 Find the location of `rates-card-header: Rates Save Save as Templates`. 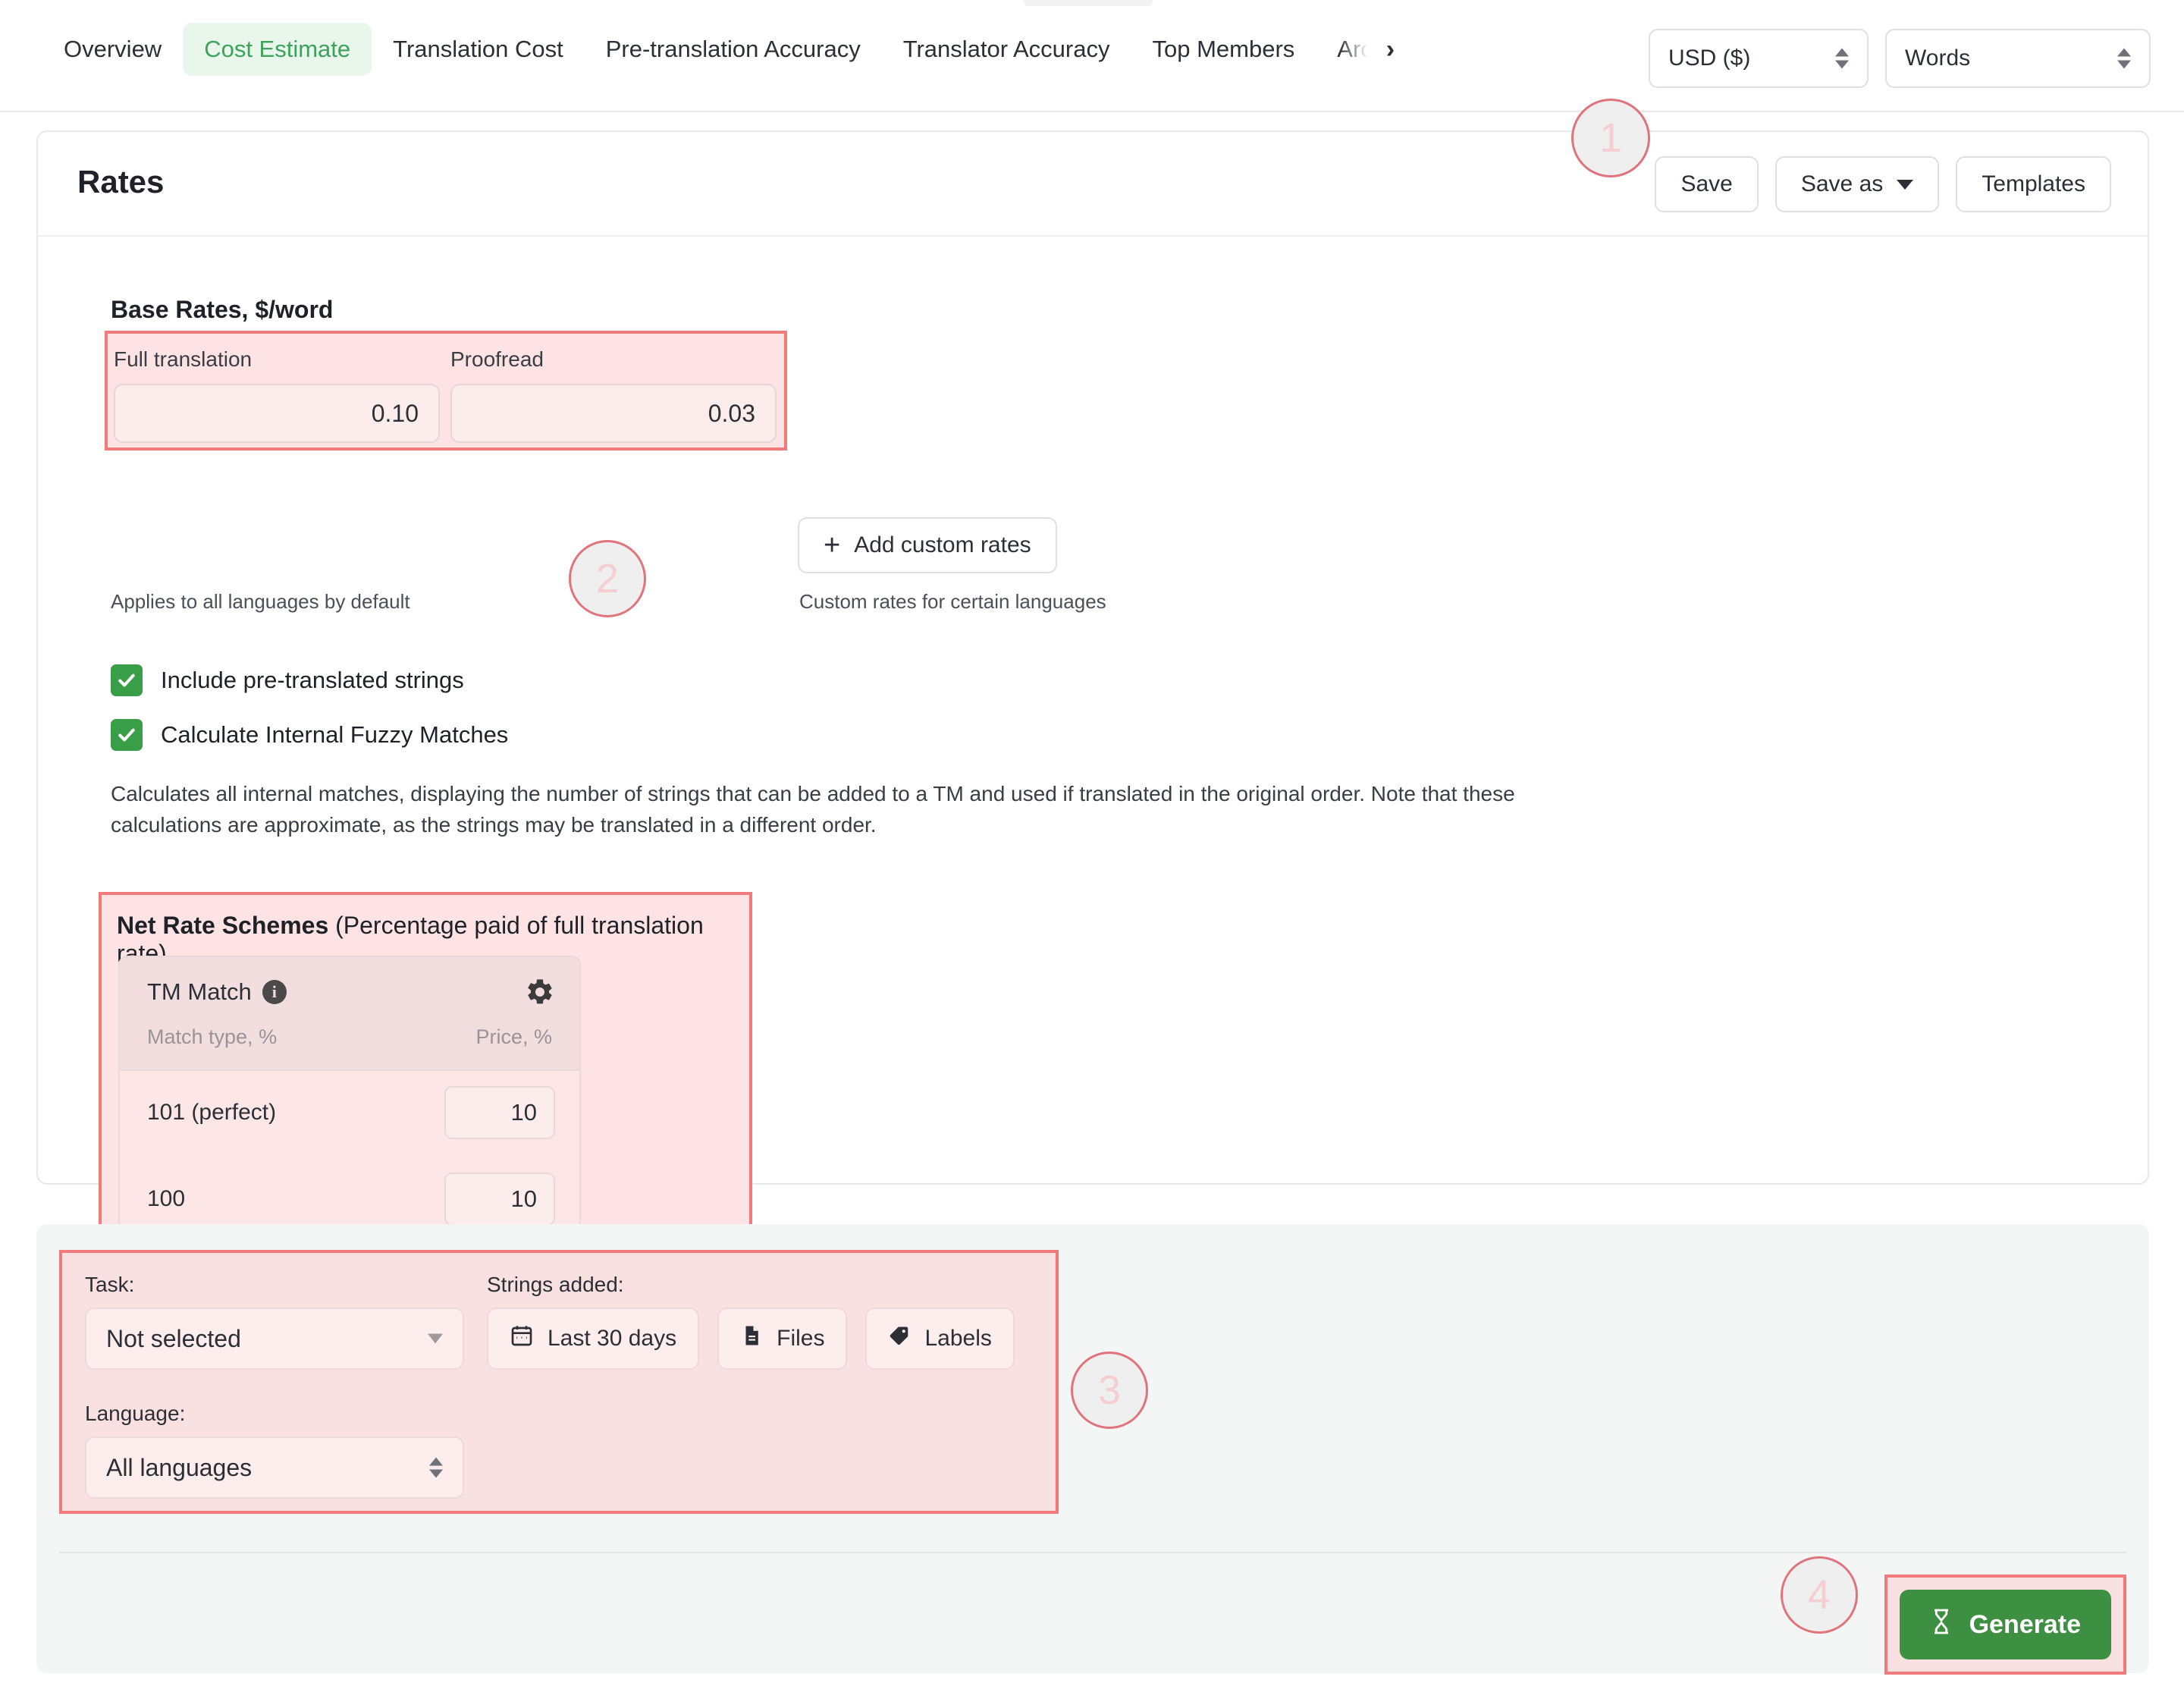

rates-card-header: Rates Save Save as Templates is located at coordinates (1093, 184).